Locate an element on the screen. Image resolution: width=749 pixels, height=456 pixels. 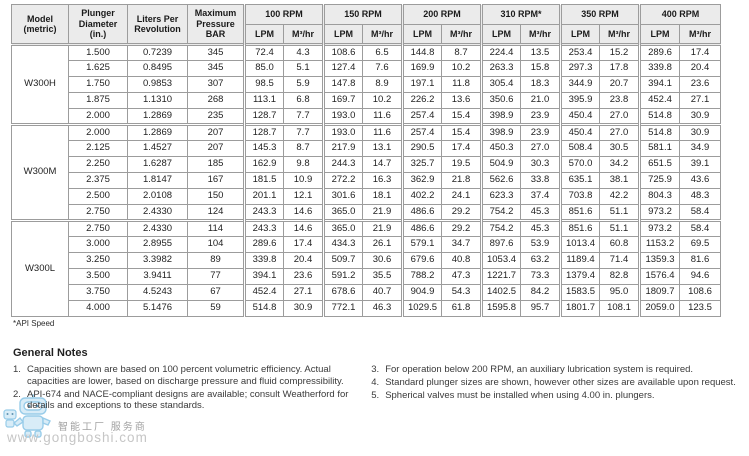
flow-value-cell: 226.2 is located at coordinates (421, 100).